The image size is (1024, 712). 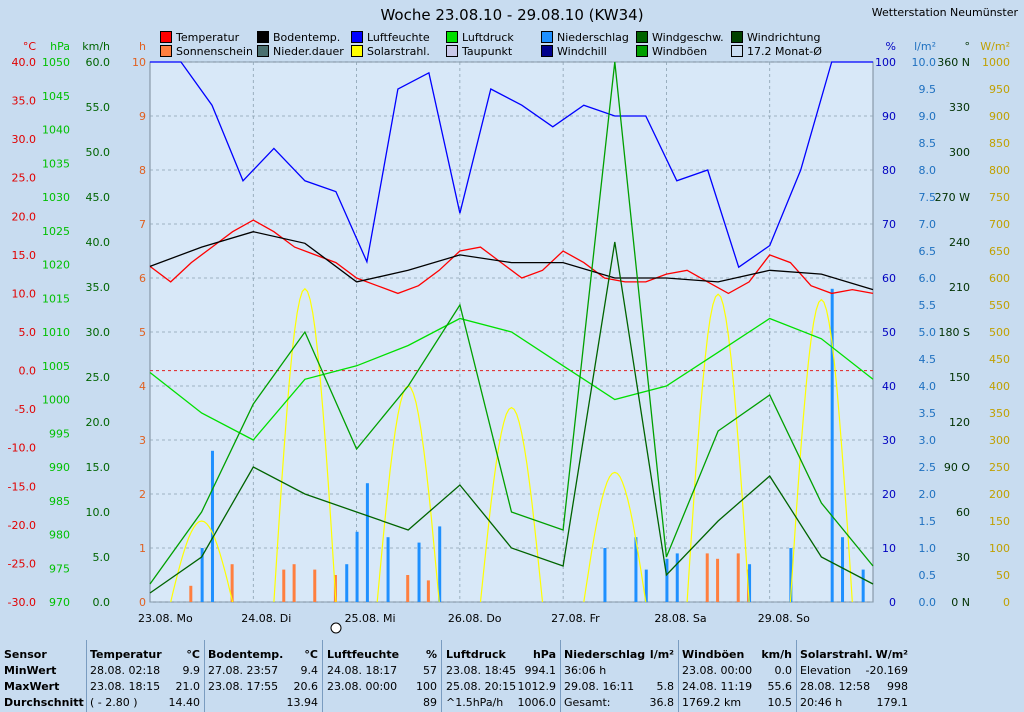 What do you see at coordinates (142, 278) in the screenshot?
I see `axis-tick-h: 6` at bounding box center [142, 278].